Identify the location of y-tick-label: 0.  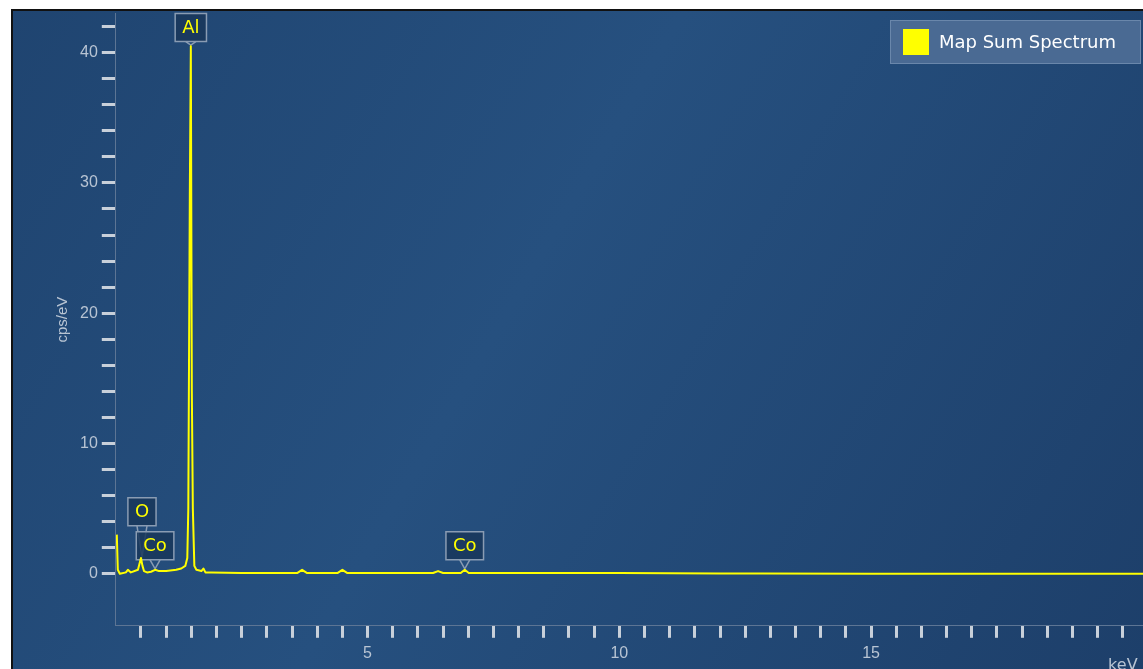
(93, 573).